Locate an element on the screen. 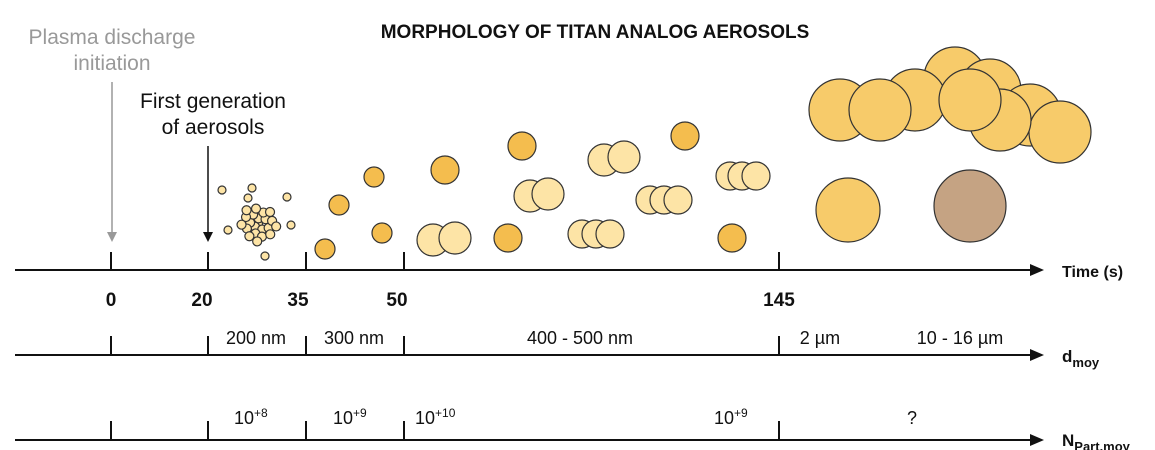 The height and width of the screenshot is (450, 1155). n-exp: +8 is located at coordinates (261, 413).